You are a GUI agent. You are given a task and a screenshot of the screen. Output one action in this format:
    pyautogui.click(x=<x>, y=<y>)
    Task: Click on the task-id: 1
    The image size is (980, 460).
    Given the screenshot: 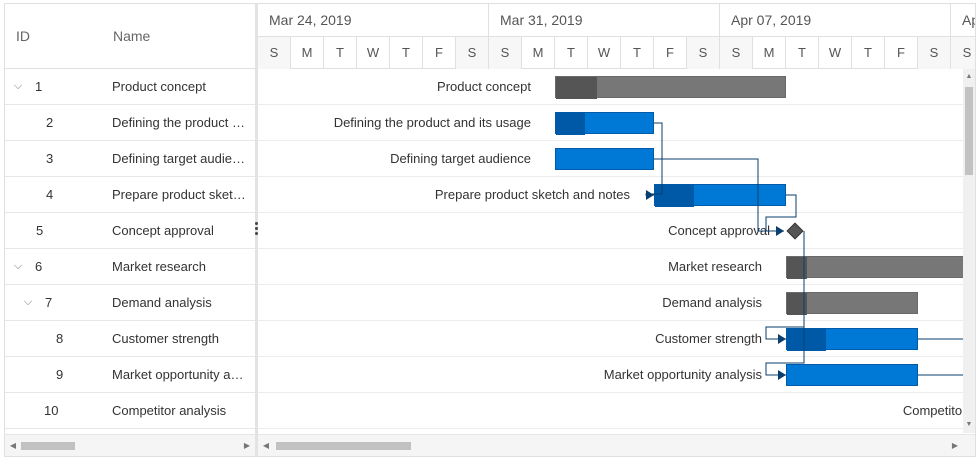 What is the action you would take?
    pyautogui.click(x=39, y=86)
    